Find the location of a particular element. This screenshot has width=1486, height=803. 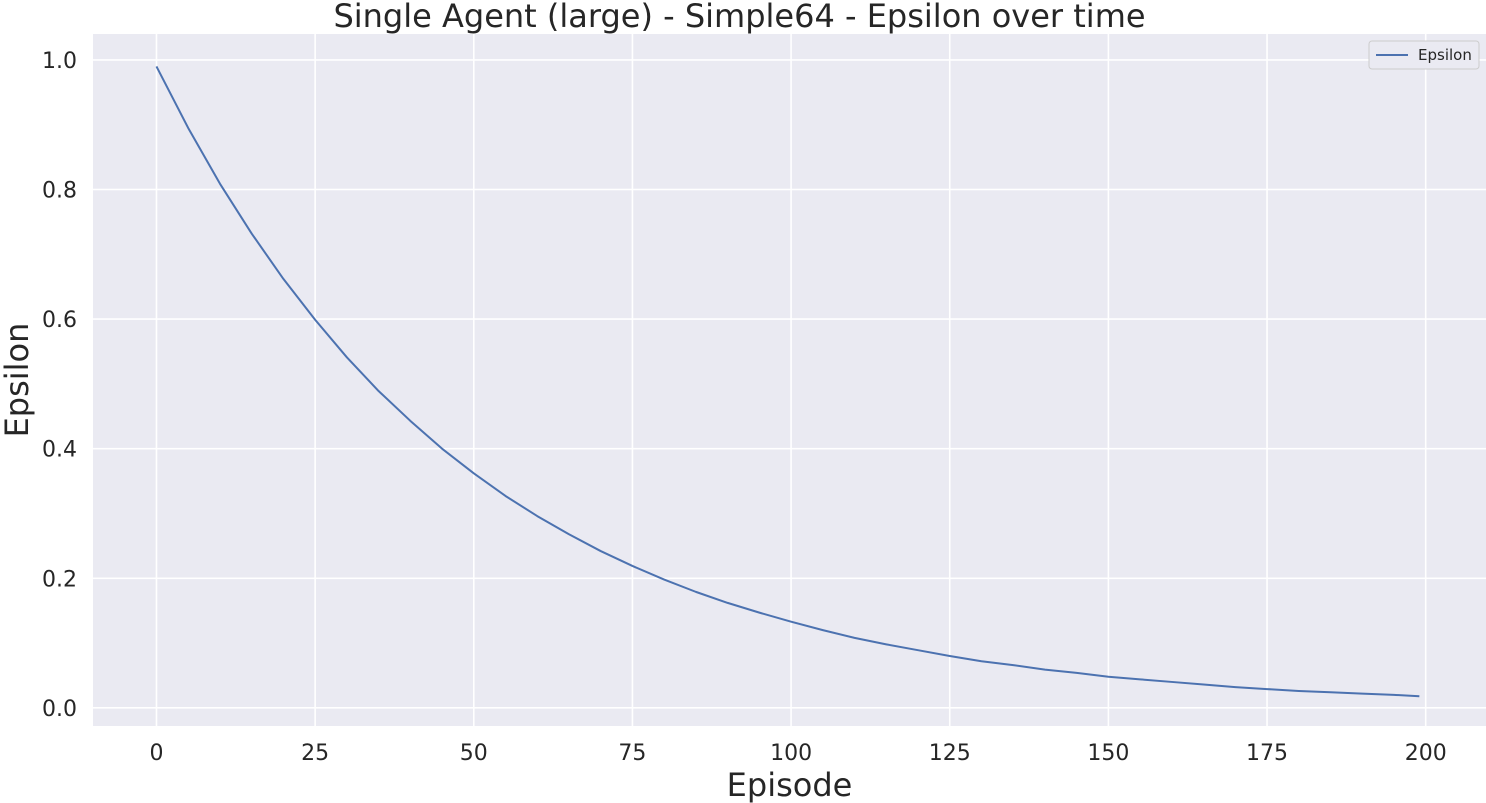

y-tick-label: 0.6 is located at coordinates (59, 320).